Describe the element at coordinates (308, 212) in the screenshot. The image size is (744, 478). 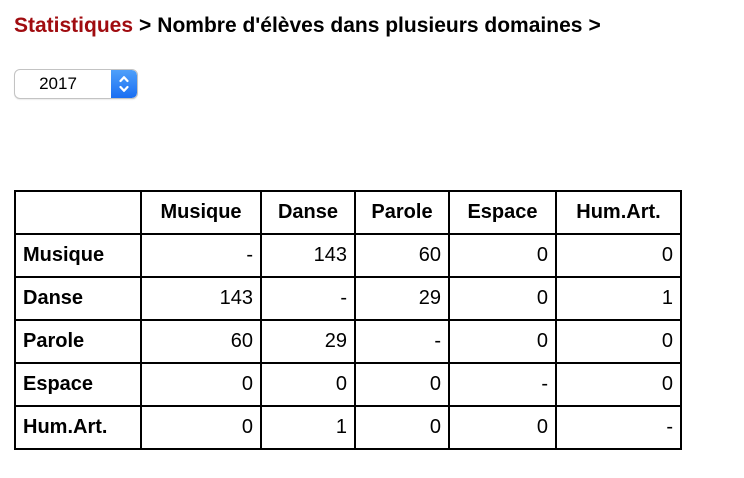
I see `column-header-danse: Danse` at that location.